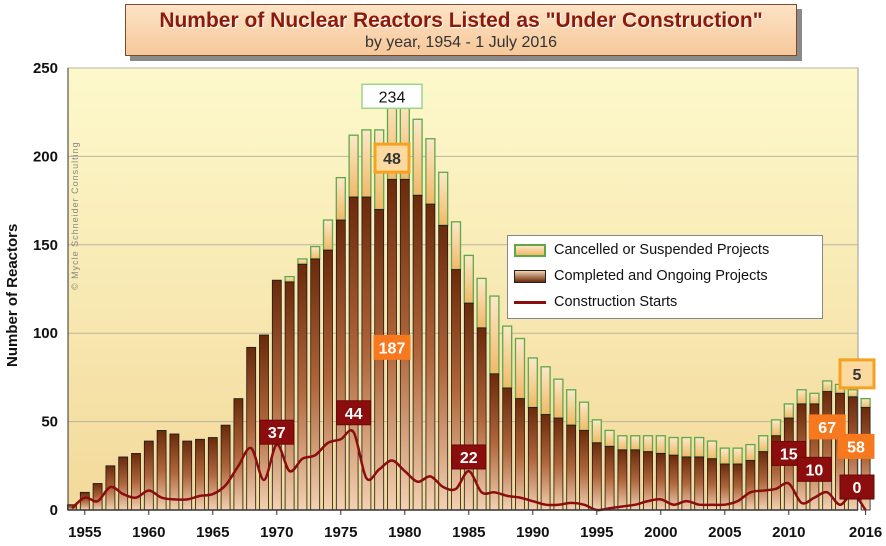  Describe the element at coordinates (865, 532) in the screenshot. I see `x-tick-label: 2016` at that location.